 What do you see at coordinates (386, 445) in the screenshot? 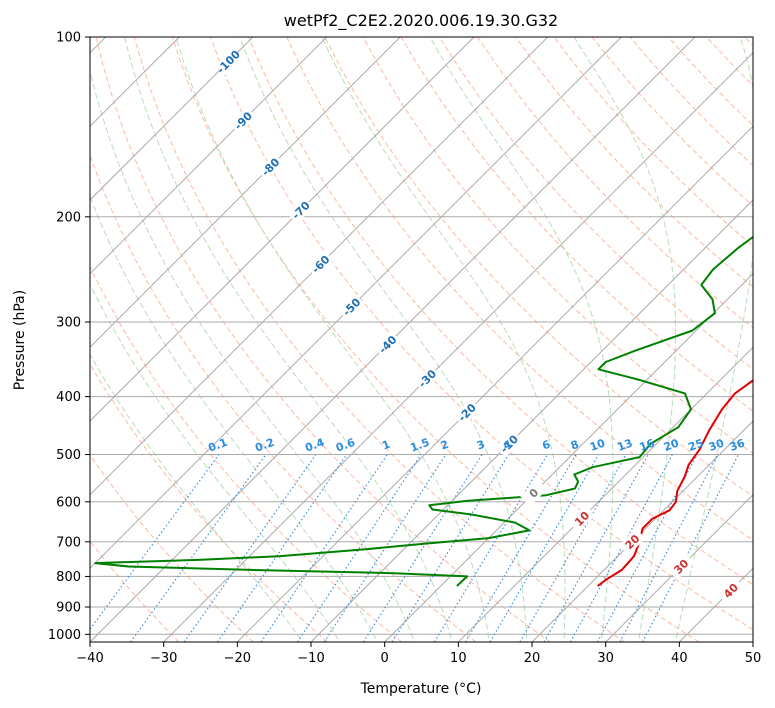
I see `mixing-ratio-label: 1` at bounding box center [386, 445].